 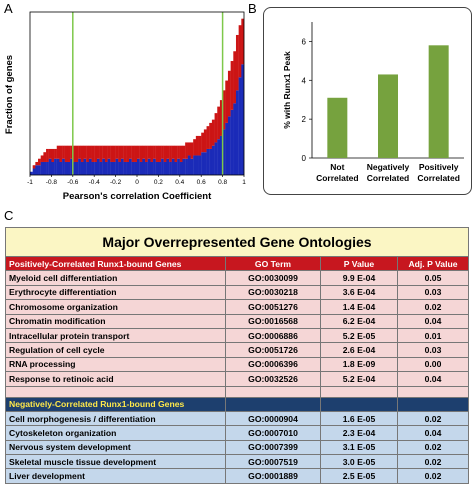 What do you see at coordinates (8, 8) in the screenshot?
I see `panel-label-a: A` at bounding box center [8, 8].